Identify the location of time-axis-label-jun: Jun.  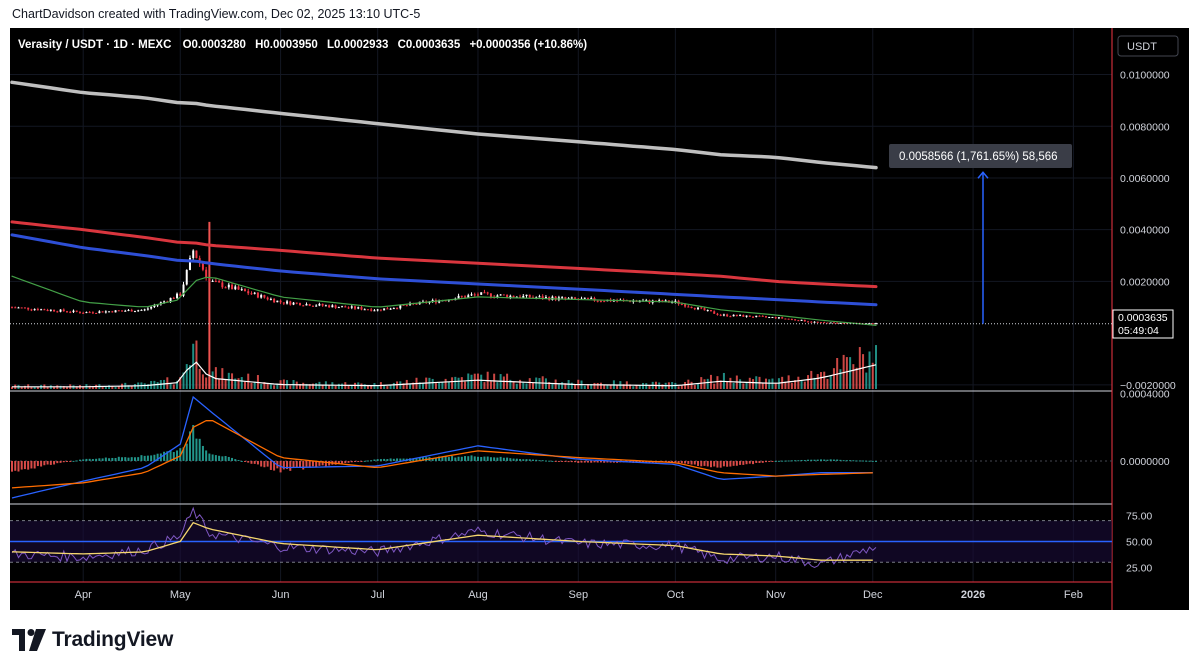
(281, 595).